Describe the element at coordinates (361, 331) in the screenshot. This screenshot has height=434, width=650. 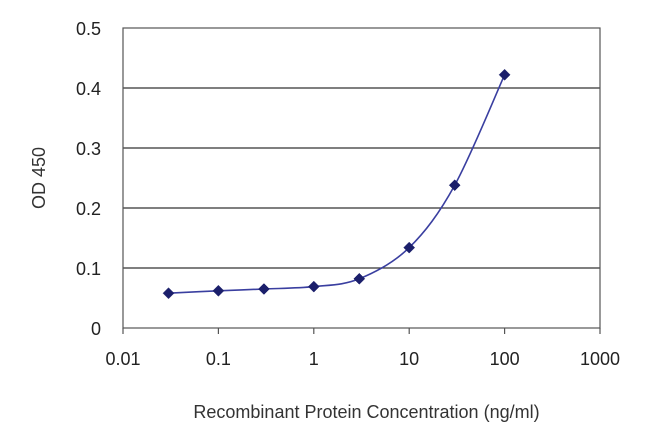
I see `x-axis-ticks` at that location.